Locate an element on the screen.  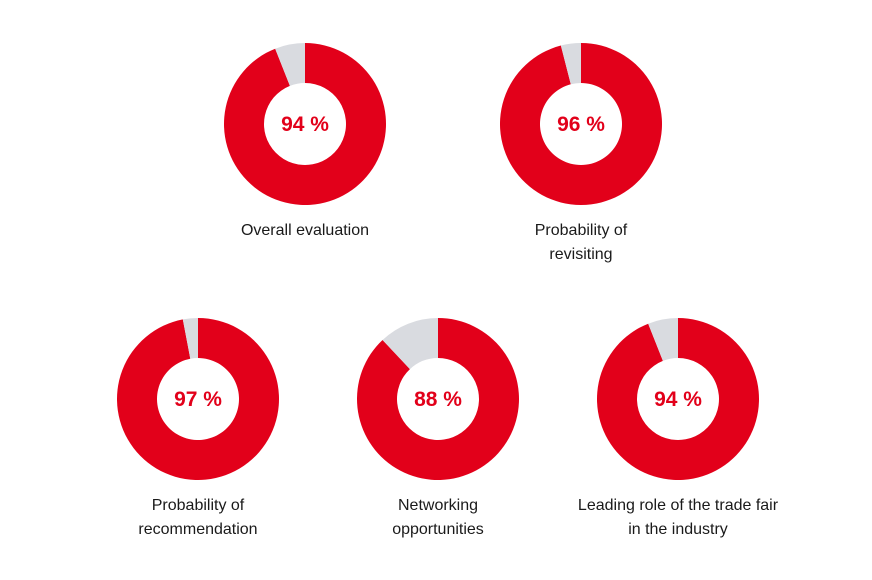
donut-svg: 88 % is located at coordinates (438, 399).